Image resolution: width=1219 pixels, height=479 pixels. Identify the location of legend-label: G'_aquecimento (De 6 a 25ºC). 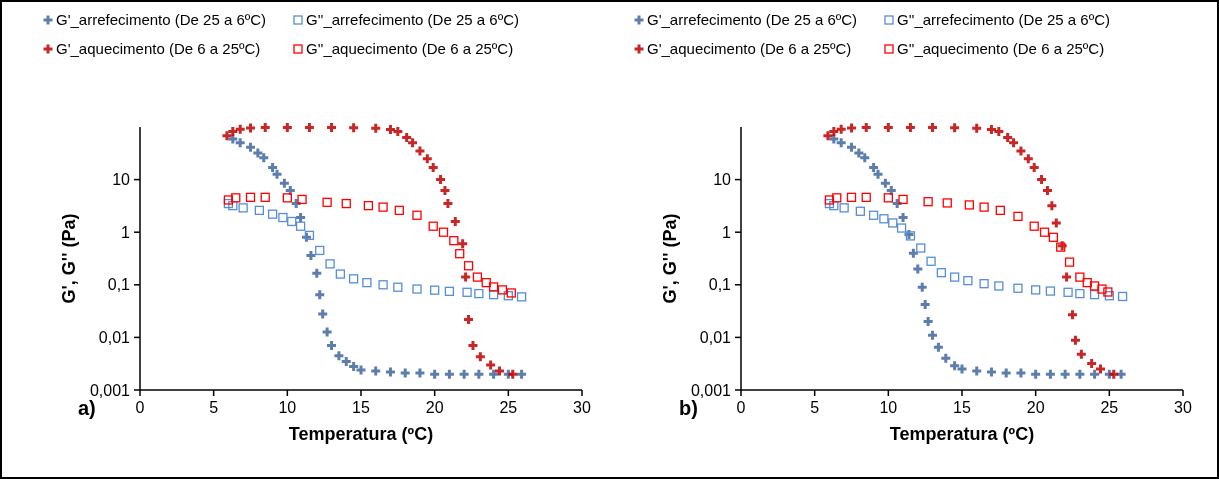
(158, 49).